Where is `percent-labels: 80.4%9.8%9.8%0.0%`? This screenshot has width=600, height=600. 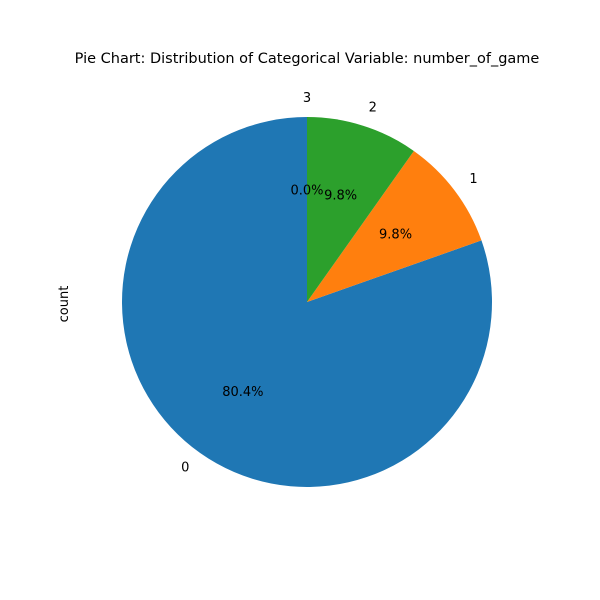 percent-labels: 80.4%9.8%9.8%0.0% is located at coordinates (317, 292).